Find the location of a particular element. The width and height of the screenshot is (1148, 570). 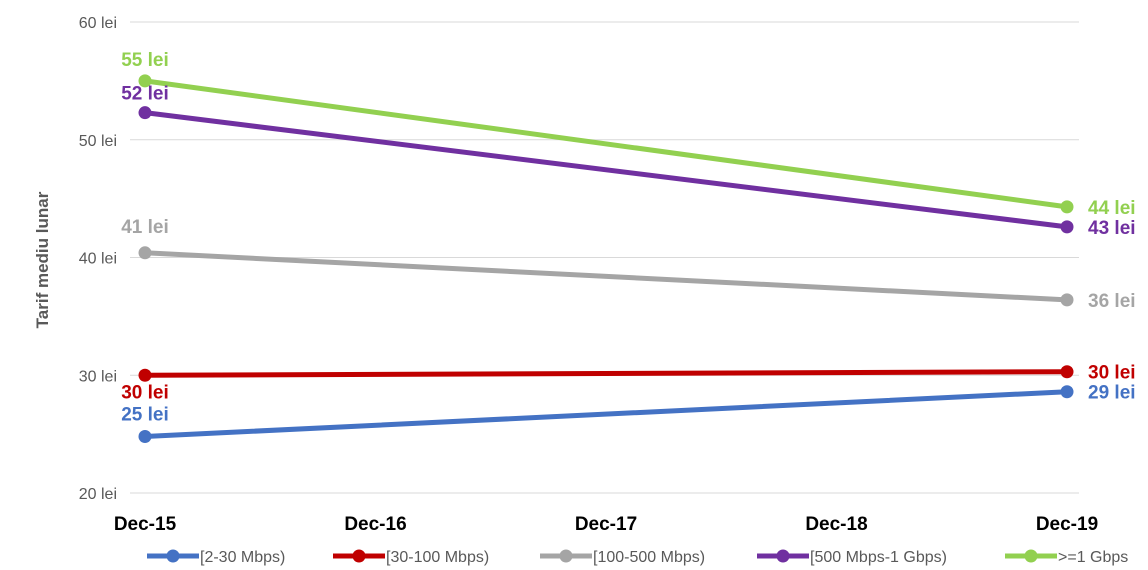

legend-item: [30-100 Mbps) is located at coordinates (411, 557).